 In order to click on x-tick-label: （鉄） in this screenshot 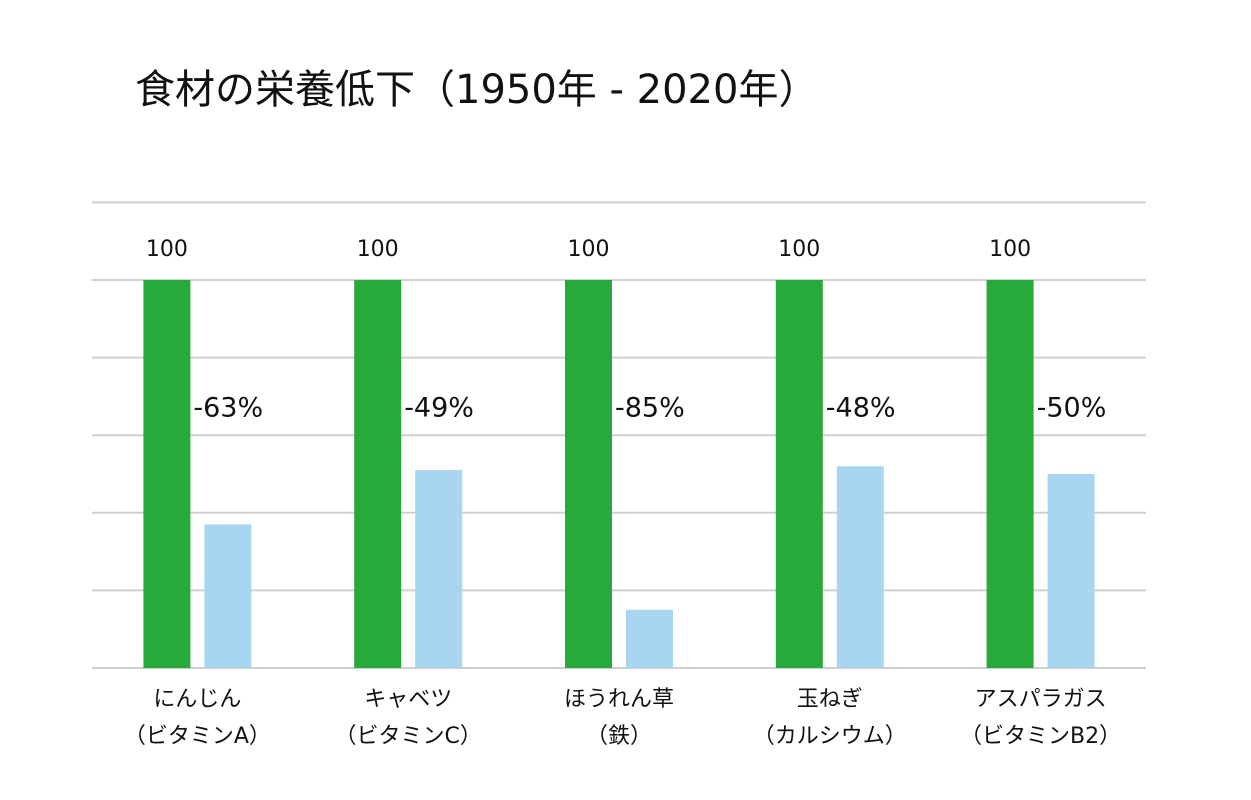, I will do `click(619, 736)`.